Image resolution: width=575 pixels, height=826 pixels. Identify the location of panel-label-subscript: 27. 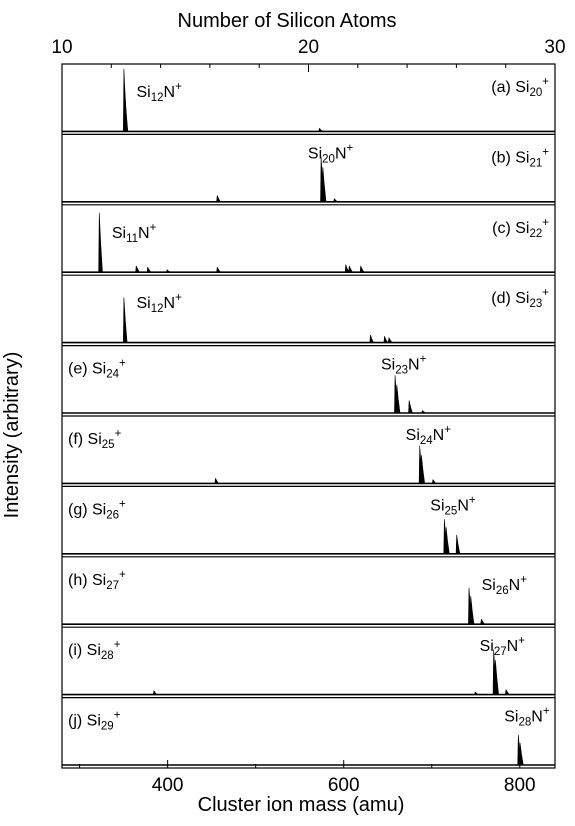
(112, 586).